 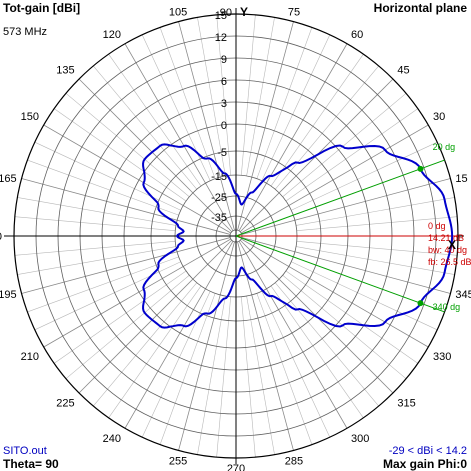 What do you see at coordinates (221, 38) in the screenshot?
I see `radial-tick-label: 12` at bounding box center [221, 38].